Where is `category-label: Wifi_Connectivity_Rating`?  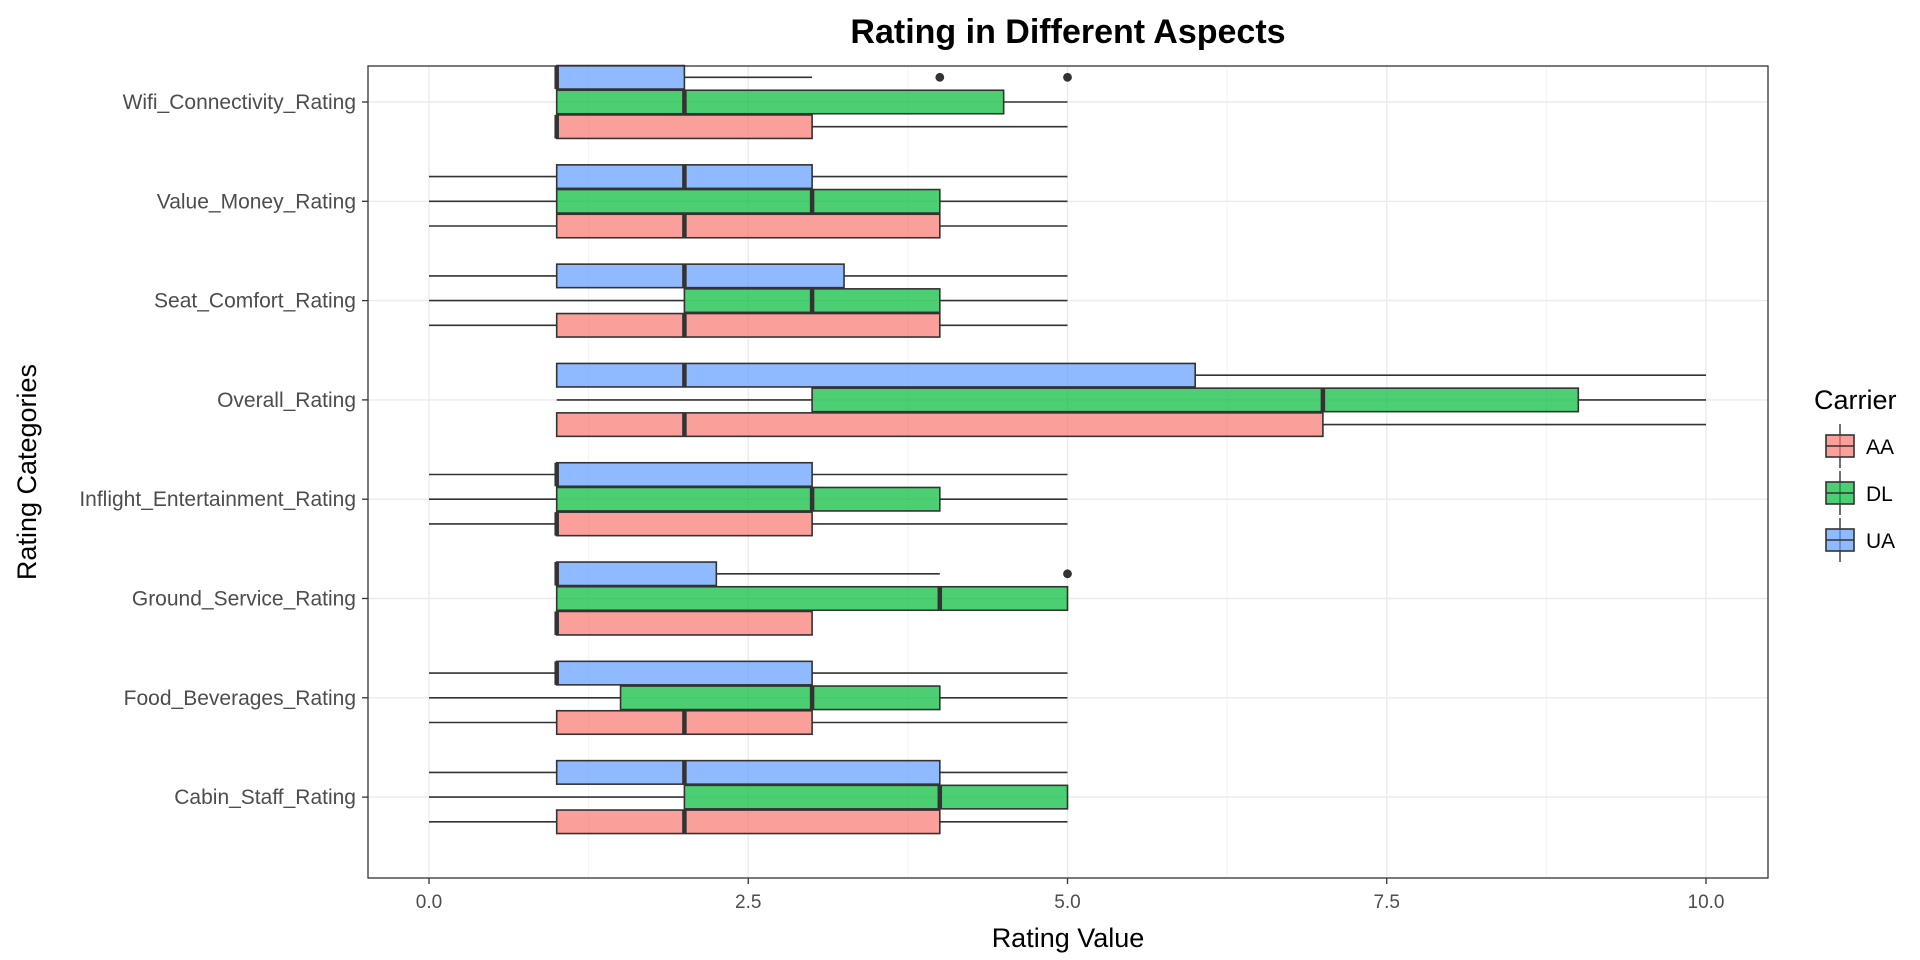 category-label: Wifi_Connectivity_Rating is located at coordinates (239, 102).